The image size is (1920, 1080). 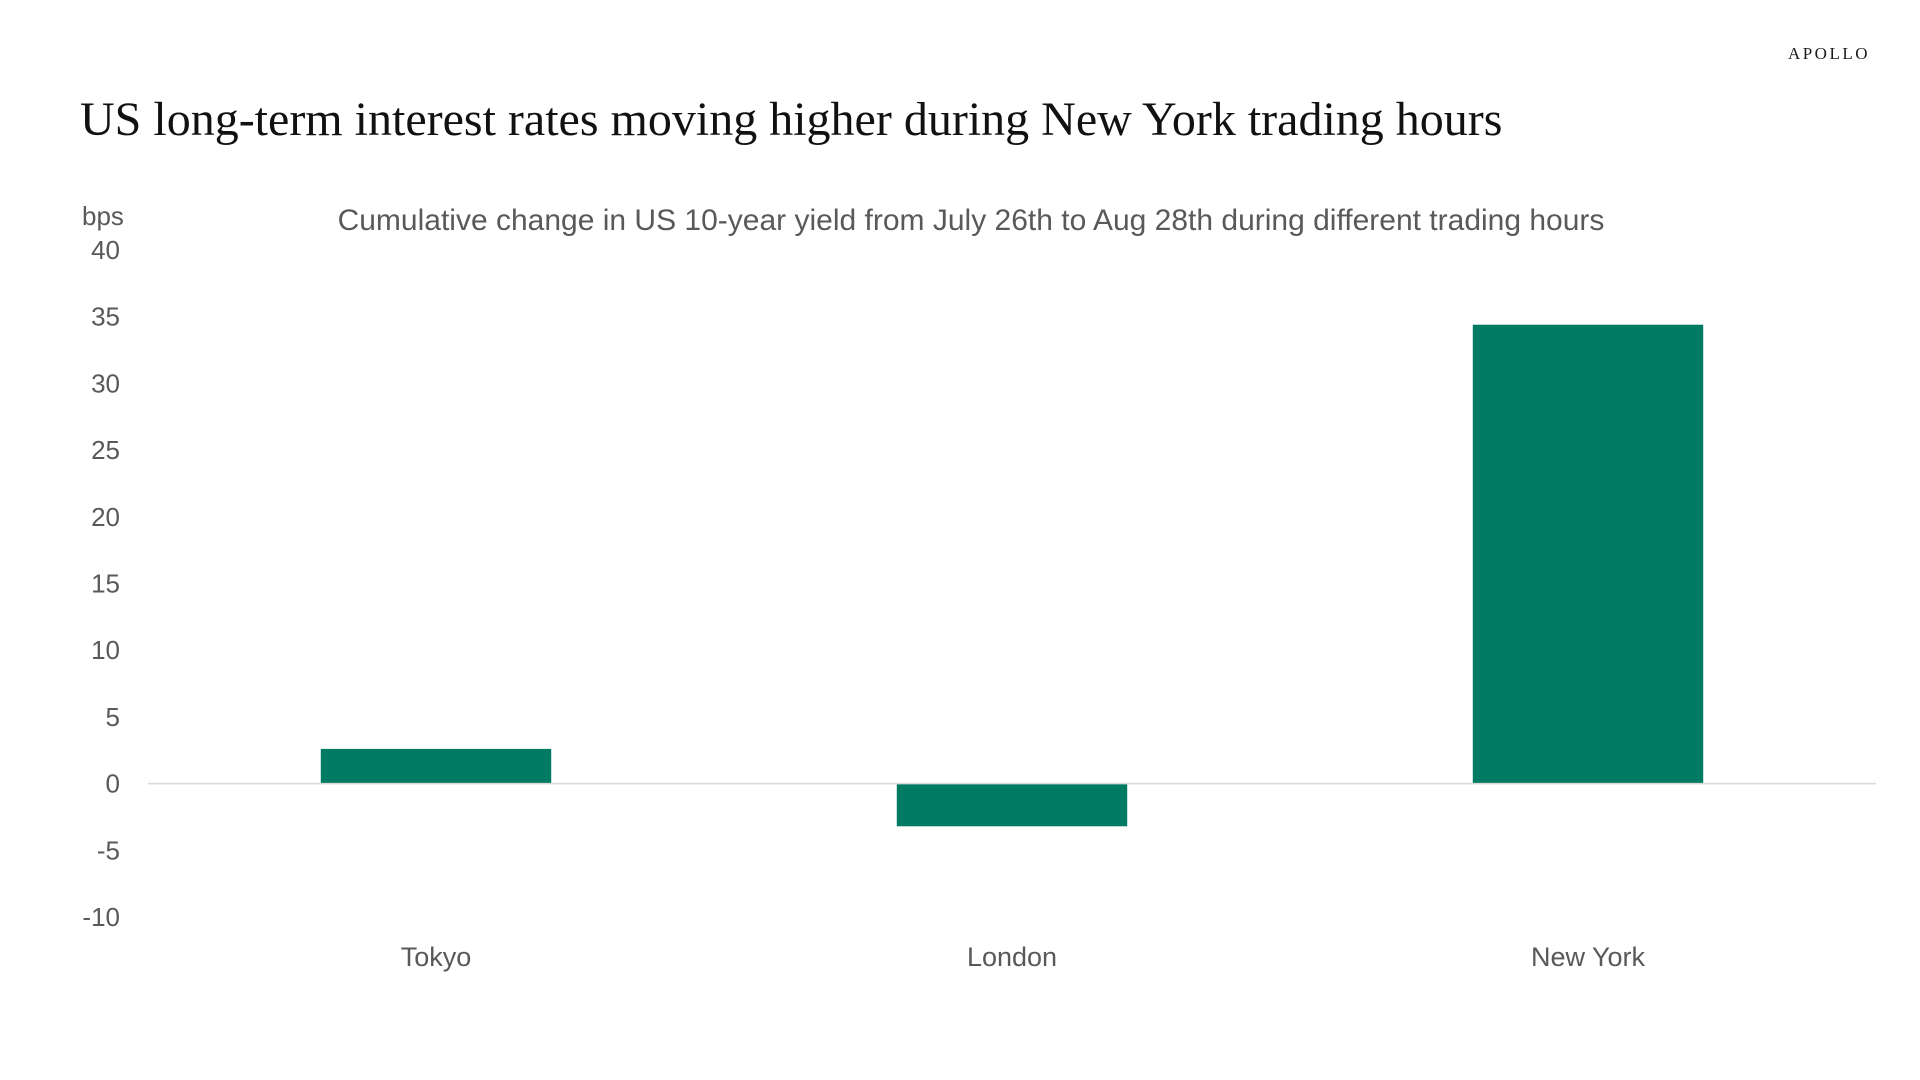 I want to click on x-tick-label: London, so click(x=1012, y=957).